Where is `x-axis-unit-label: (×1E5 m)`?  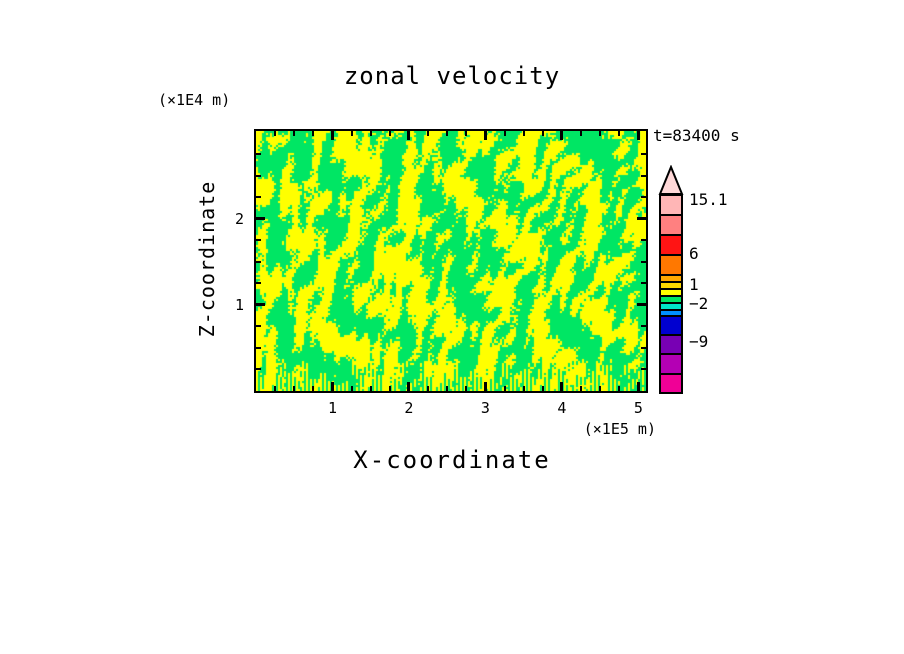
x-axis-unit-label: (×1E5 m) is located at coordinates (619, 429).